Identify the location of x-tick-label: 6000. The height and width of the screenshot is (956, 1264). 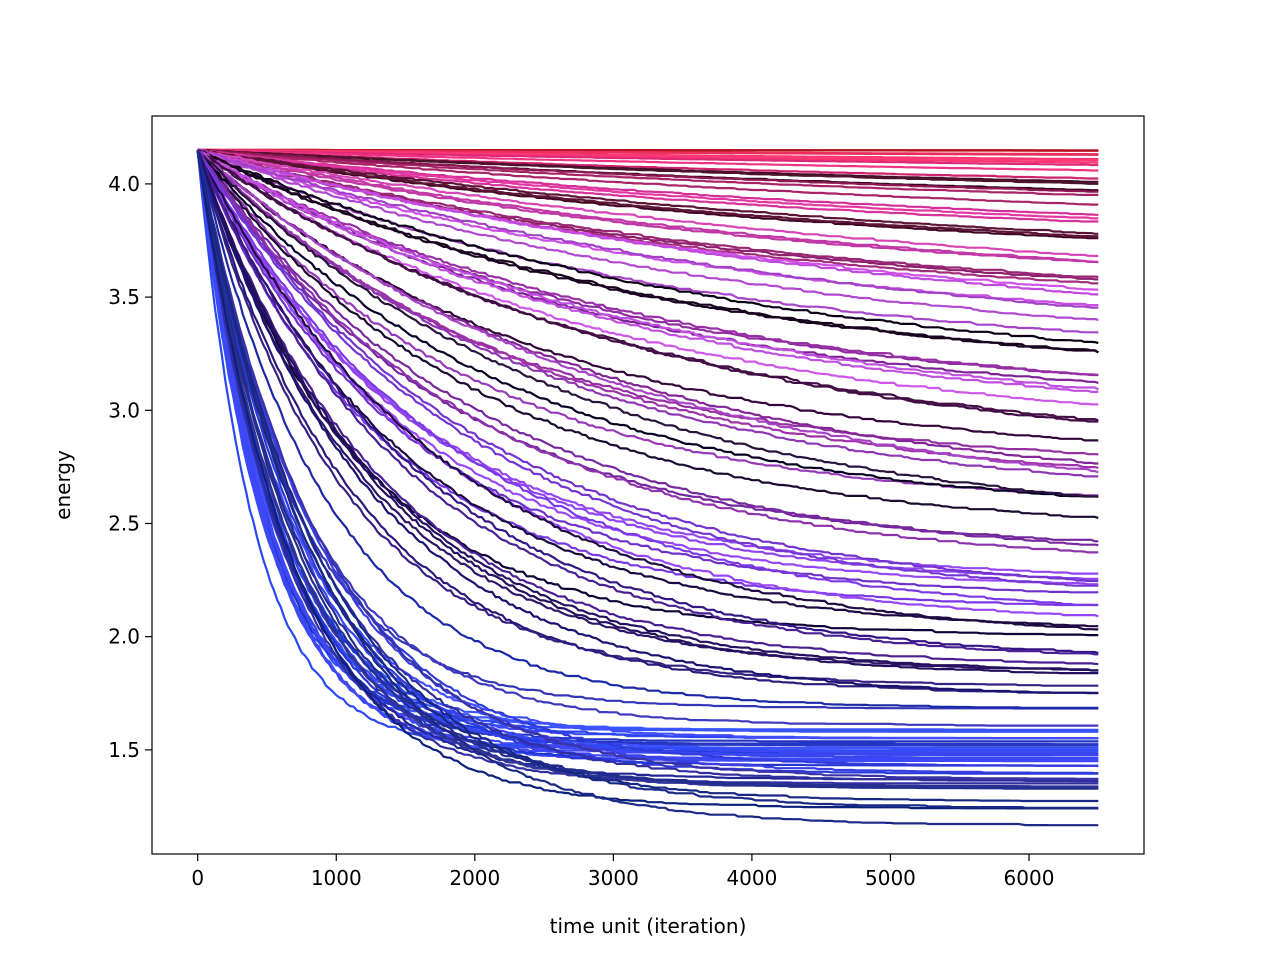
(1029, 878).